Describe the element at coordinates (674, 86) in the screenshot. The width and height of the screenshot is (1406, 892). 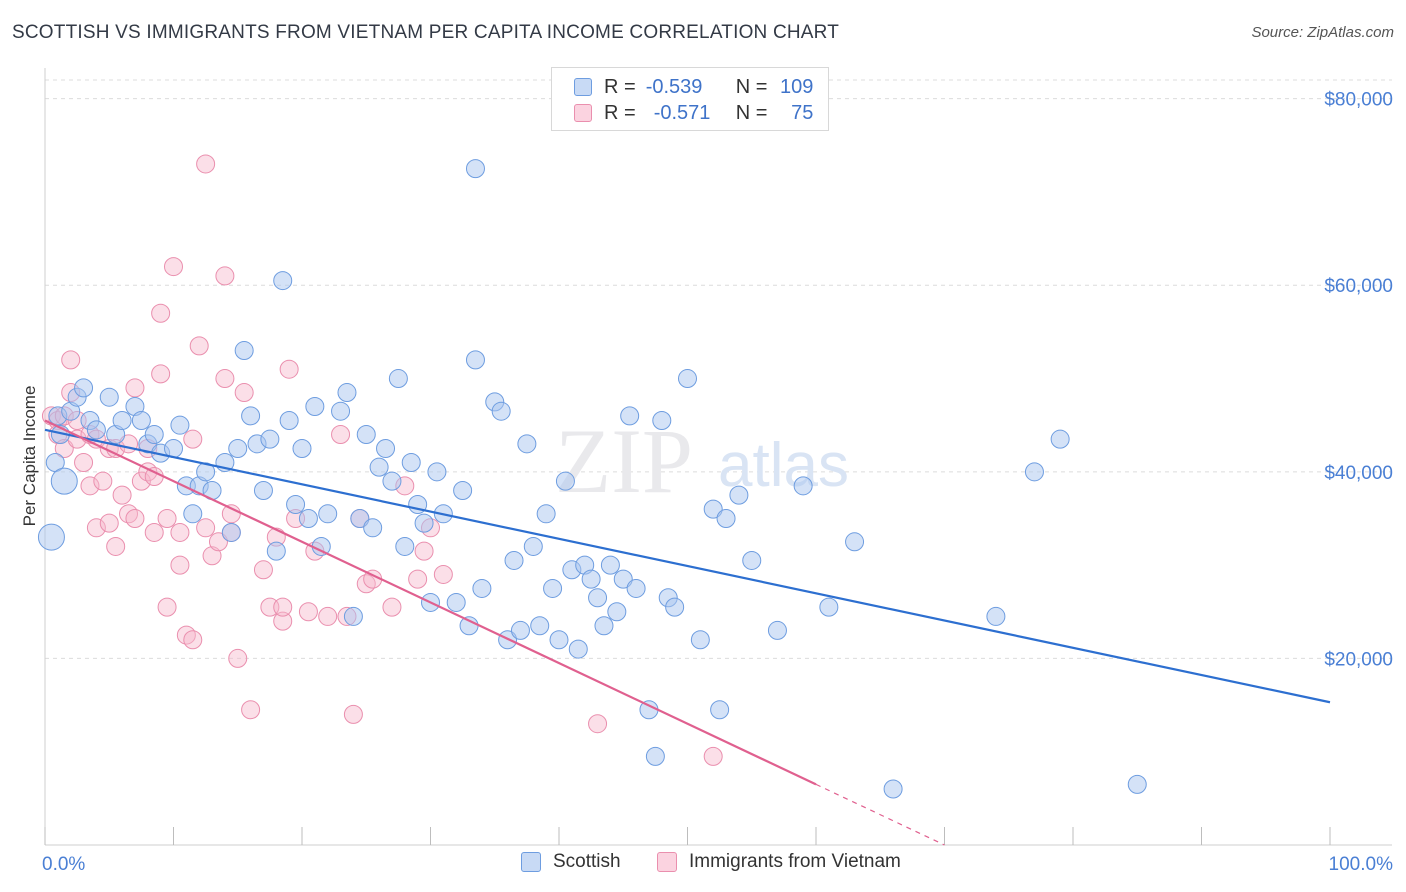
I see `scottish-r-value: -0.539` at that location.